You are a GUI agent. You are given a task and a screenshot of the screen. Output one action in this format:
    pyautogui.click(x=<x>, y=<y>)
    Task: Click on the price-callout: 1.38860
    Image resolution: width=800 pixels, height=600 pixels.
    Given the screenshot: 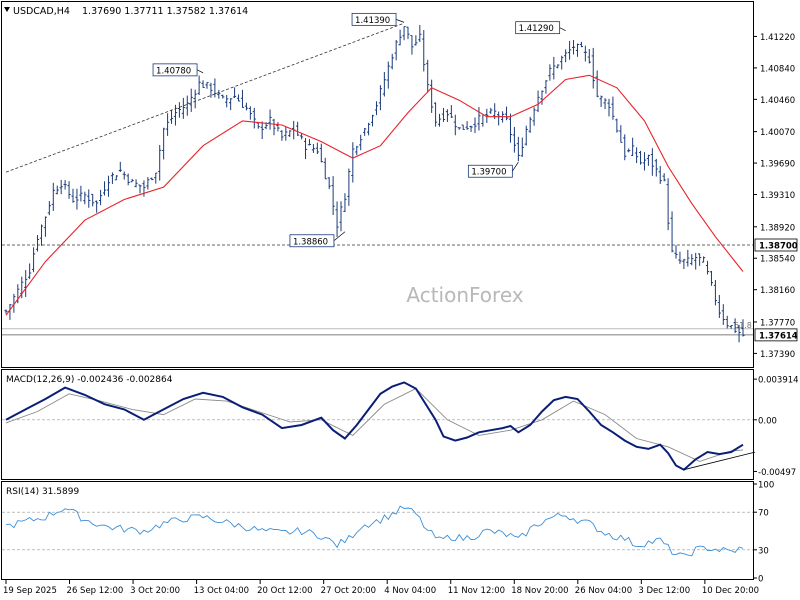 What is the action you would take?
    pyautogui.click(x=317, y=239)
    